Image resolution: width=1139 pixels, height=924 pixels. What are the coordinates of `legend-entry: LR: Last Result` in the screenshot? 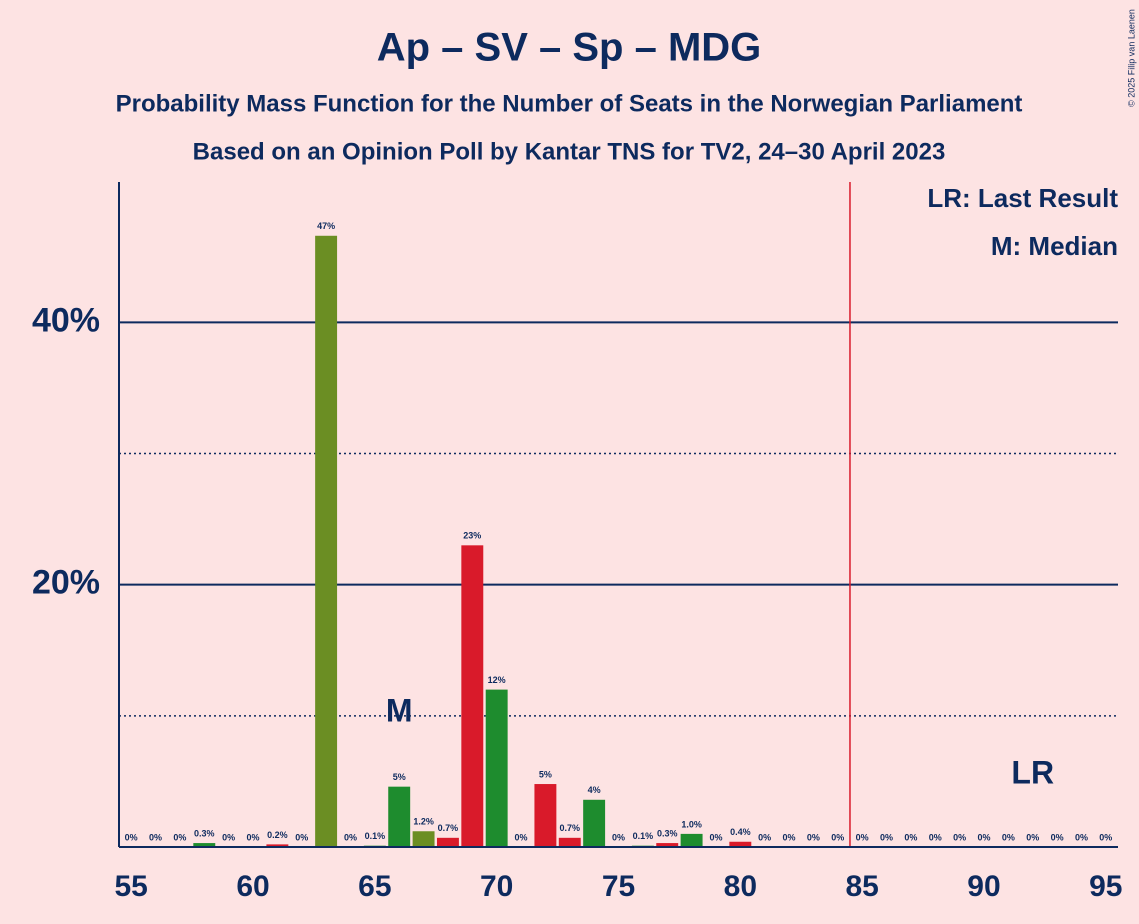 It's located at (1022, 198).